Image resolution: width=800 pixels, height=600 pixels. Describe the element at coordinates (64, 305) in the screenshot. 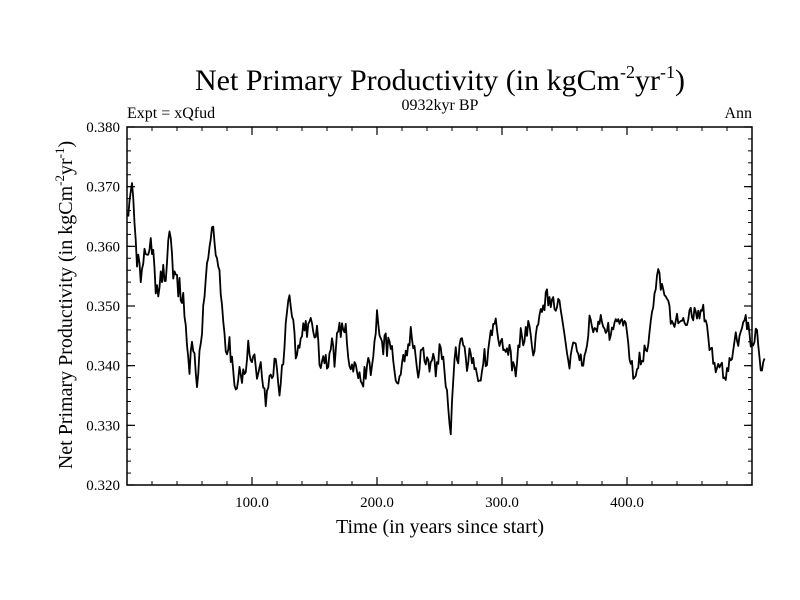

I see `y-axis-label: Net Primary Productivity (in kgCm-2yr-1)` at that location.